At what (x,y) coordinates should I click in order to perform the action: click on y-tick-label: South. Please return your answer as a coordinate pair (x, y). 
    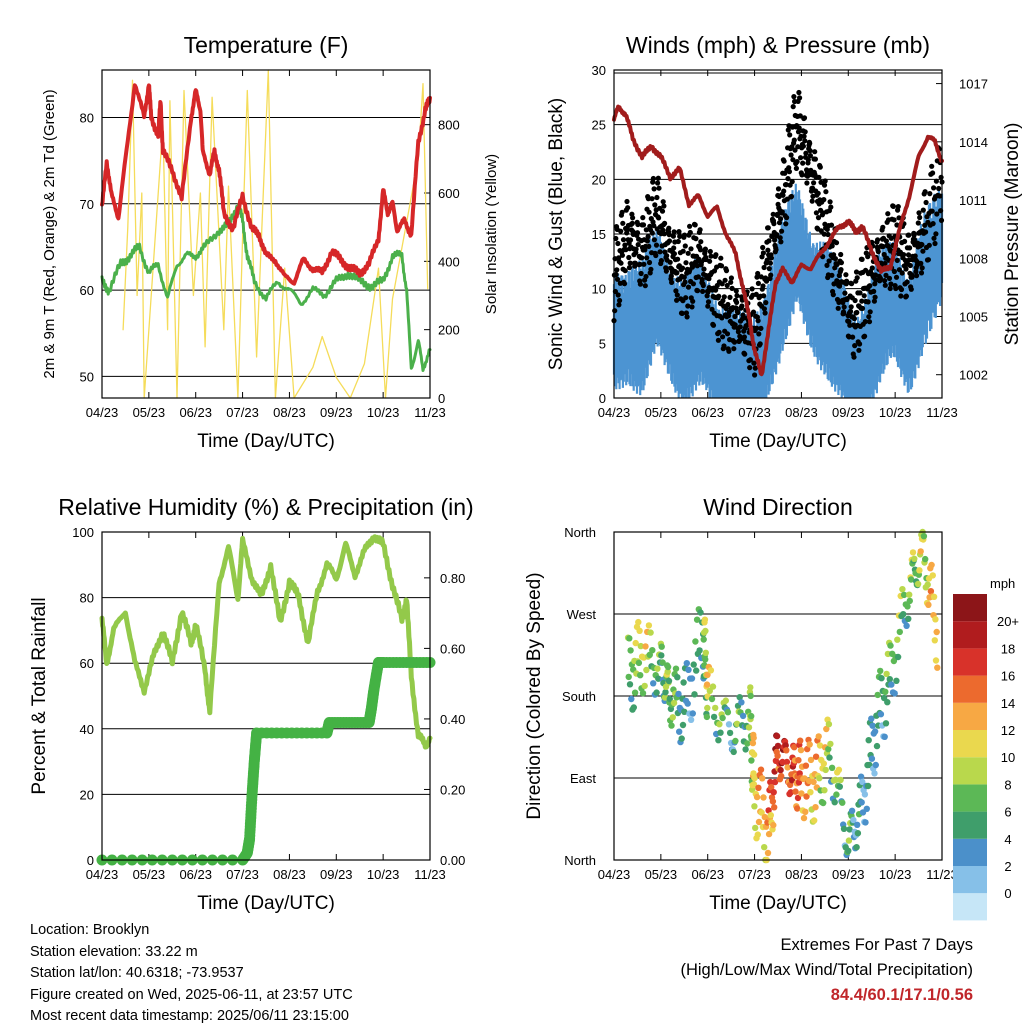
    Looking at the image, I should click on (579, 696).